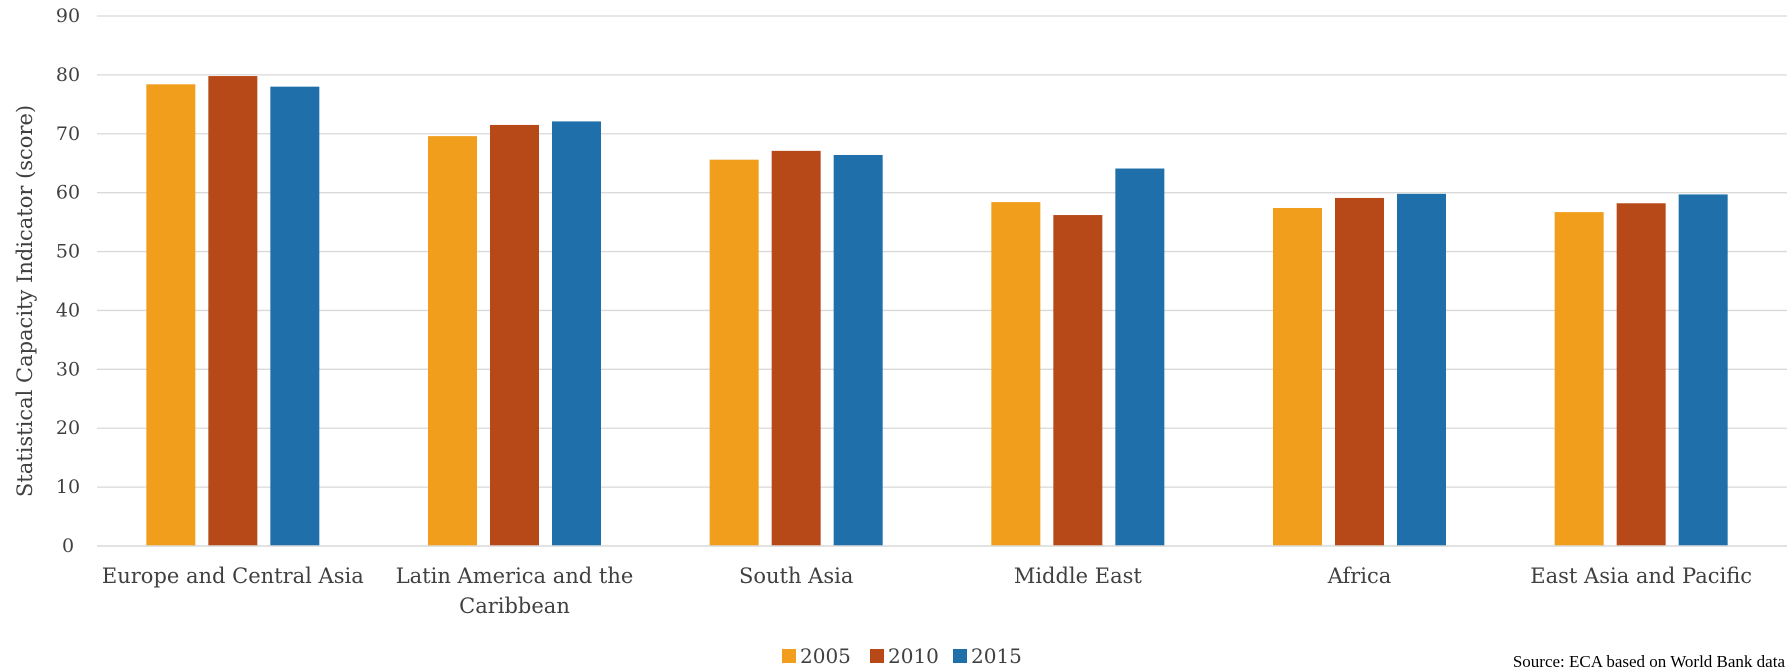  I want to click on y-tick-label: 80, so click(68, 75).